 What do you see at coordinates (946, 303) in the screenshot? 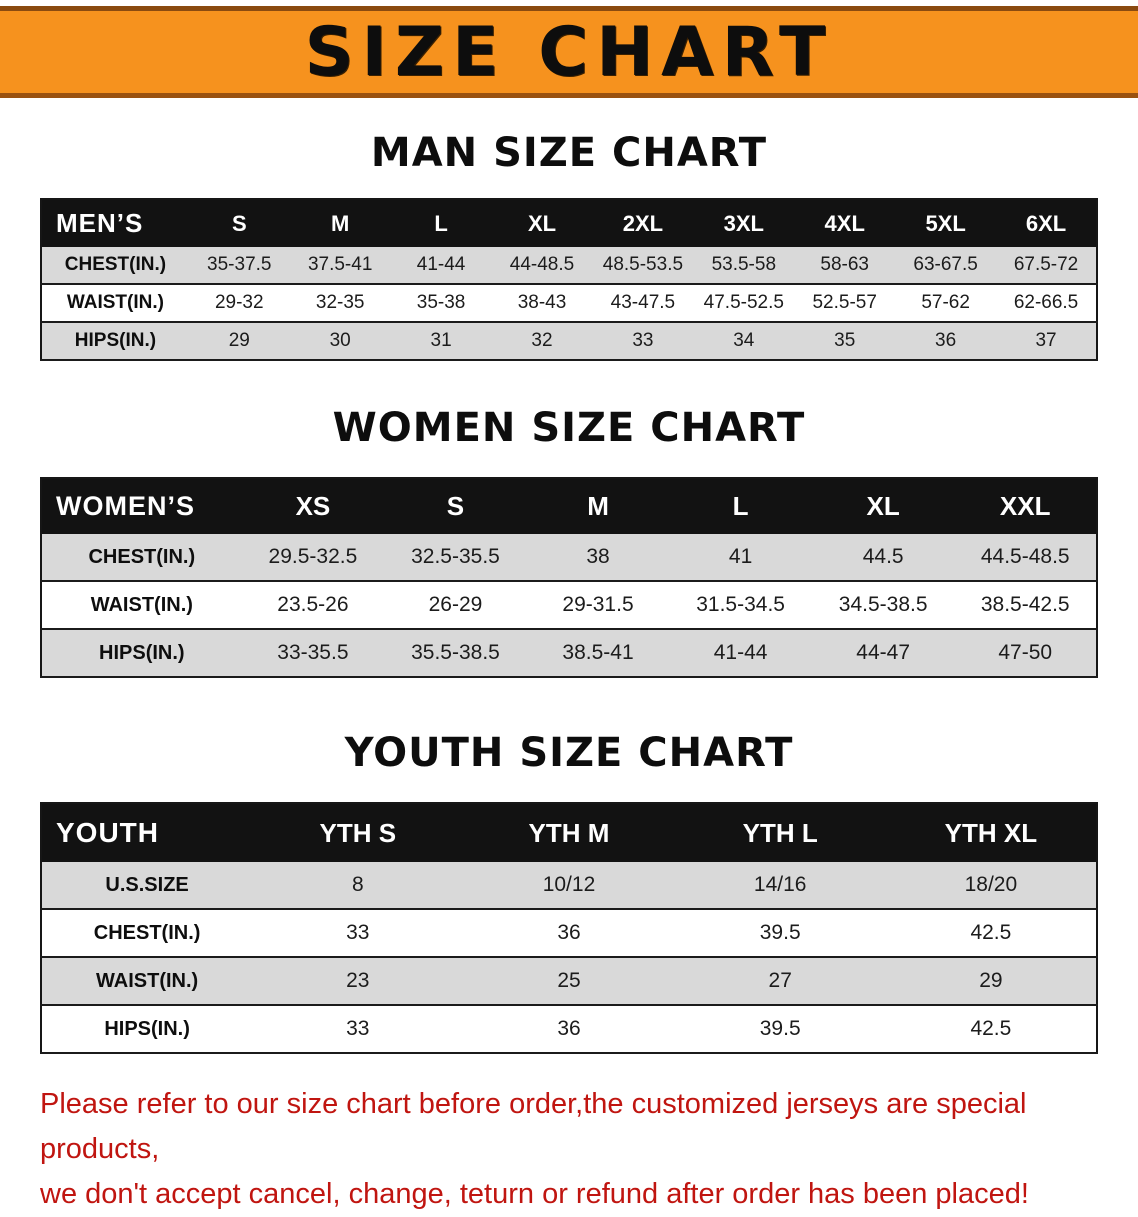
I see `value-cell: 57-62` at bounding box center [946, 303].